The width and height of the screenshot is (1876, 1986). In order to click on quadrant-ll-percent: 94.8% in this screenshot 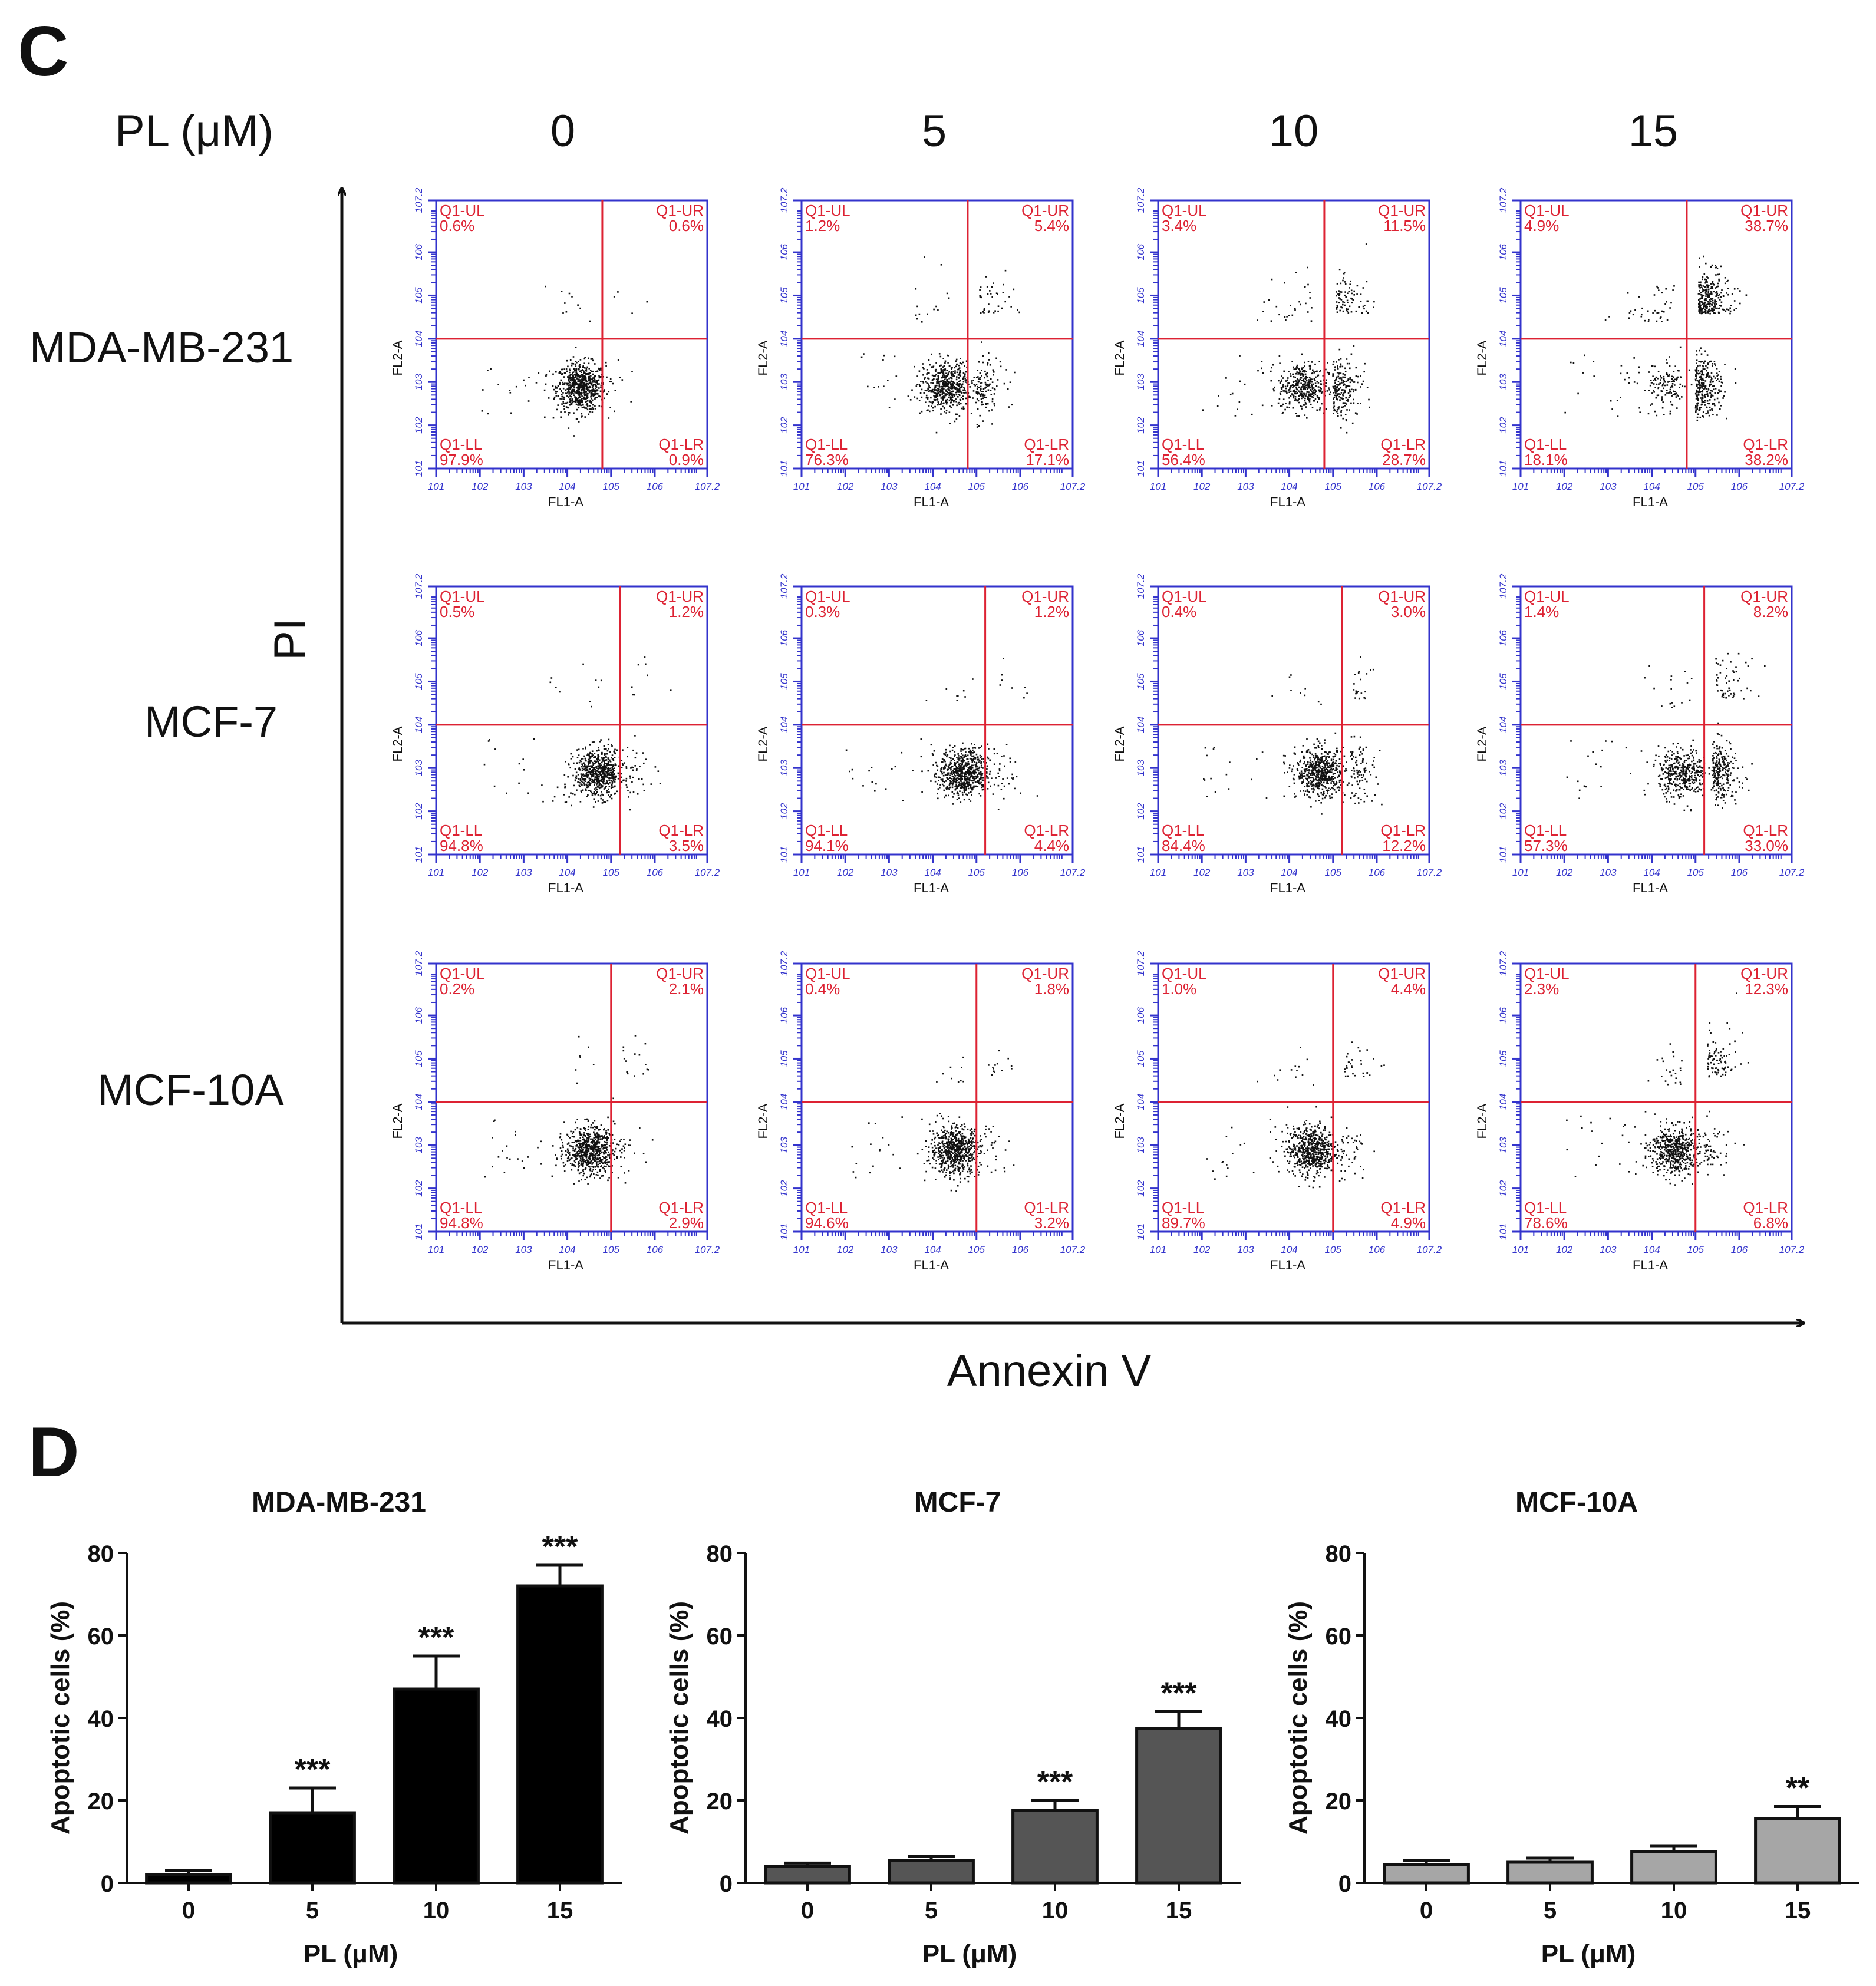, I will do `click(462, 846)`.